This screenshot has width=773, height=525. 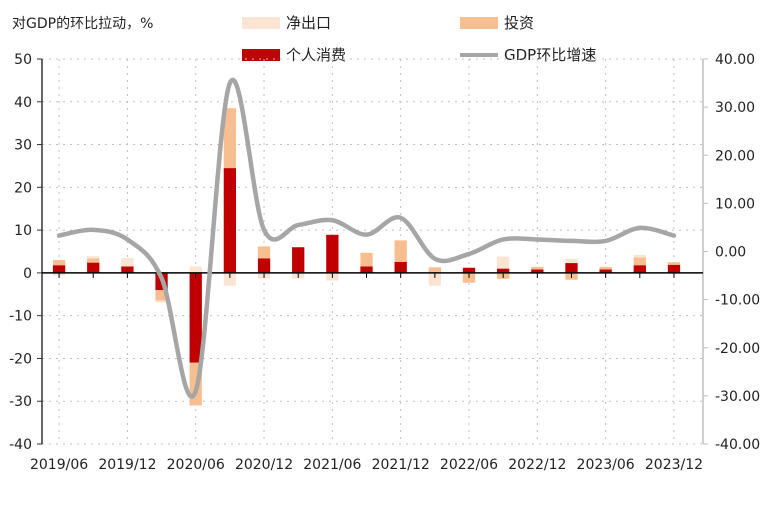 I want to click on x-tick-label: 2023/06, so click(x=606, y=465).